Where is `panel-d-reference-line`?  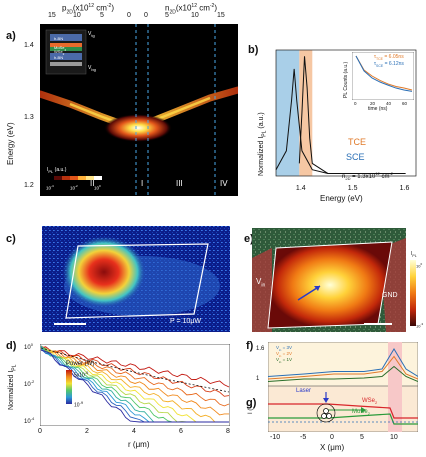
panel-d-reference-line is located at coordinates (135, 370).